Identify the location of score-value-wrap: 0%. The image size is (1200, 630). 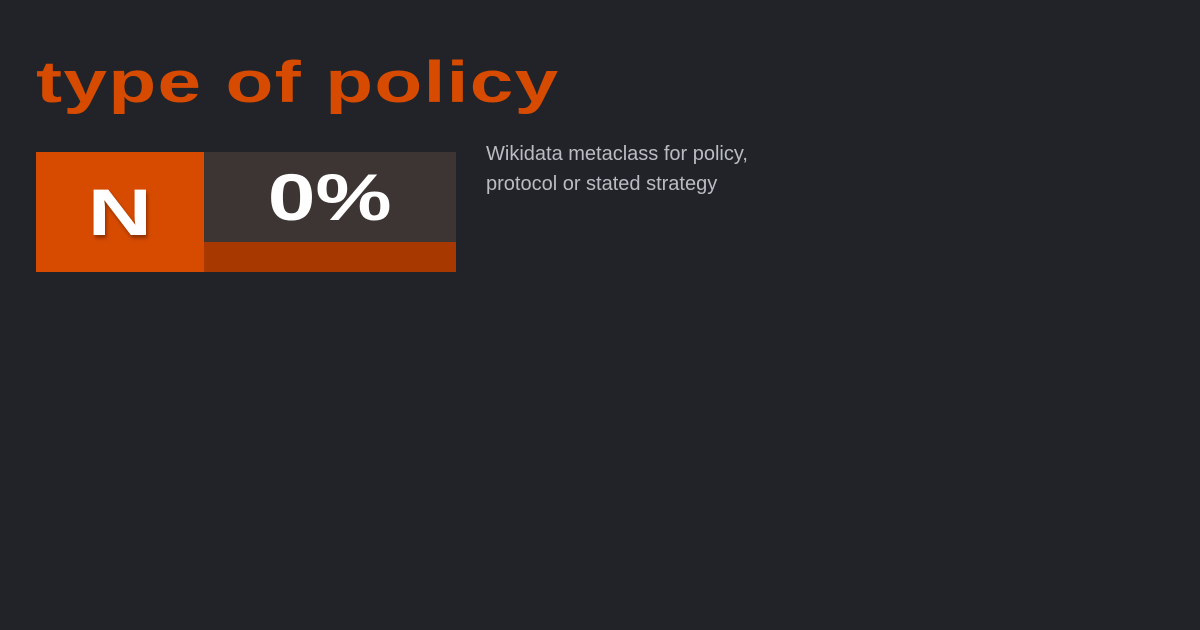
(330, 197).